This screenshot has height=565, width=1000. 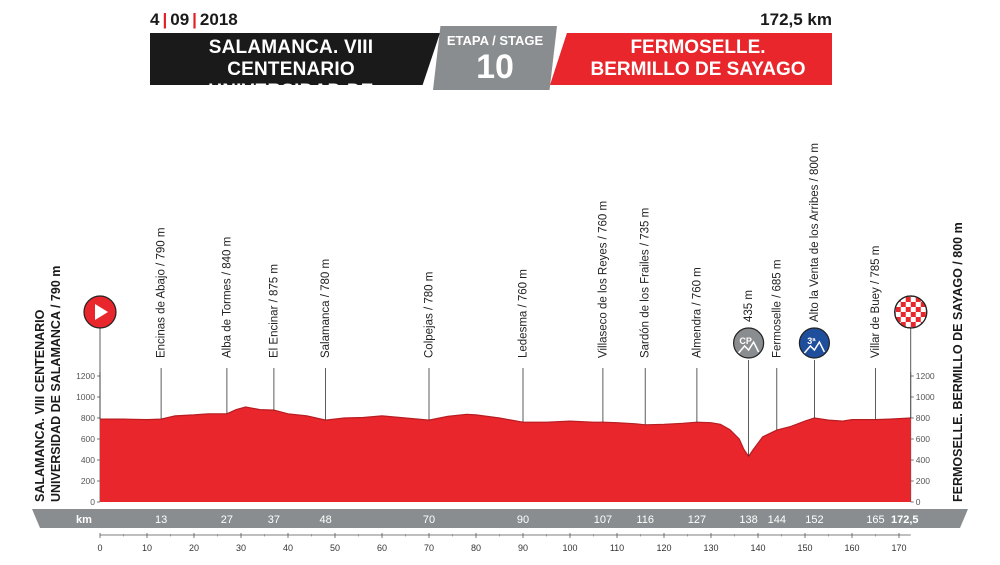 I want to click on x-tick-label: 10, so click(x=147, y=548).